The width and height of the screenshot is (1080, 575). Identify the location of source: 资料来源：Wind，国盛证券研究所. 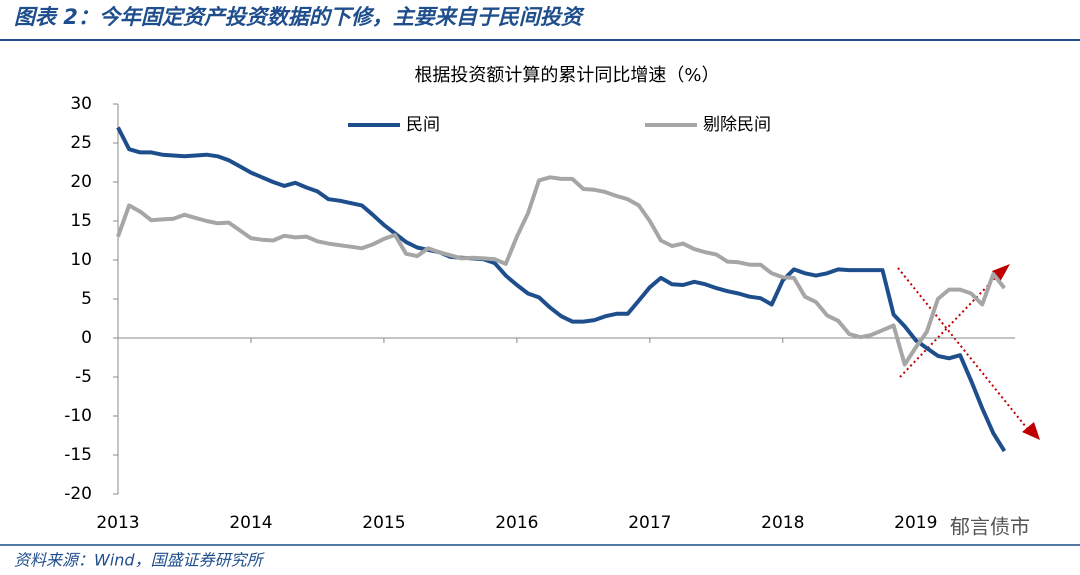
(140, 560).